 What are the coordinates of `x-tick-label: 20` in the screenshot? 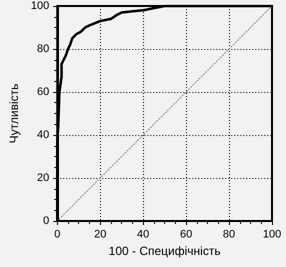 It's located at (100, 234).